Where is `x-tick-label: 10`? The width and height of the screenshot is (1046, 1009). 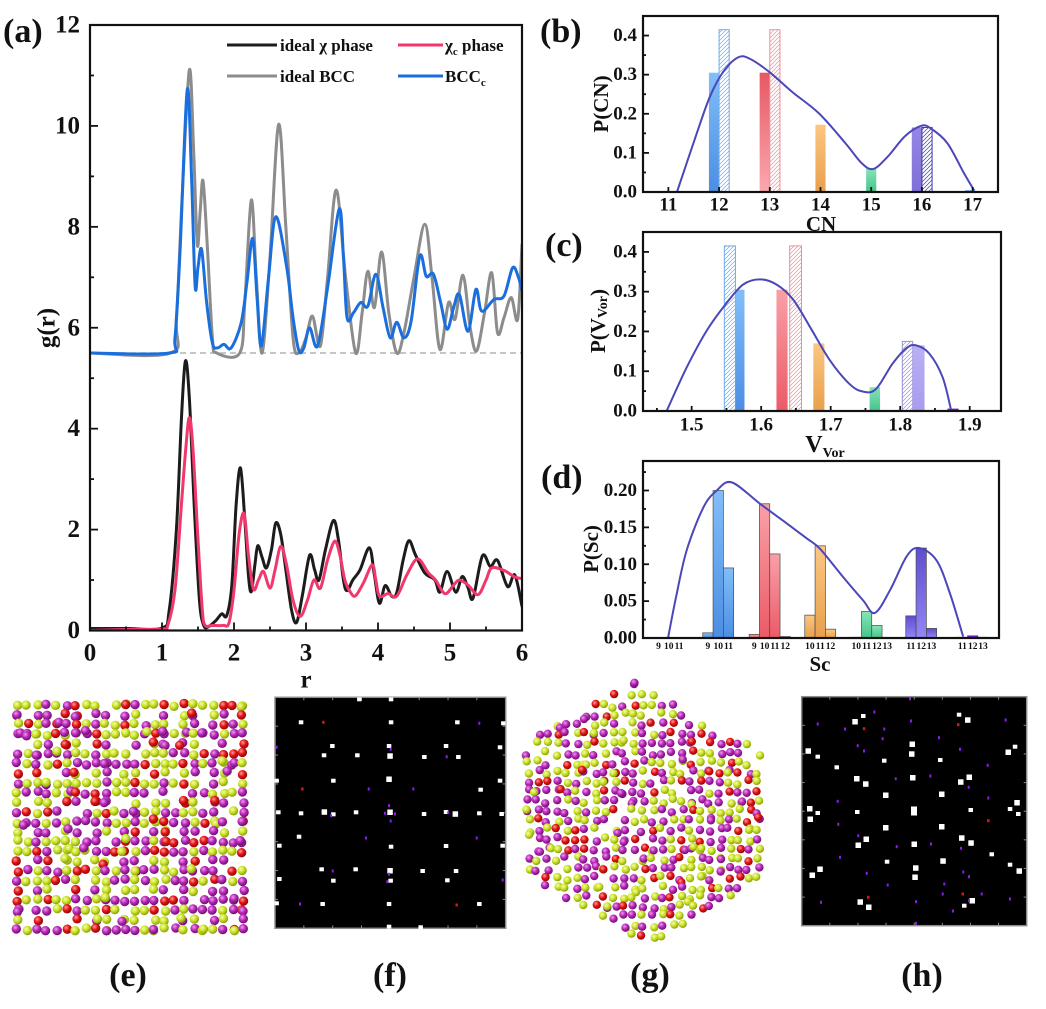
x-tick-label: 10 is located at coordinates (765, 647).